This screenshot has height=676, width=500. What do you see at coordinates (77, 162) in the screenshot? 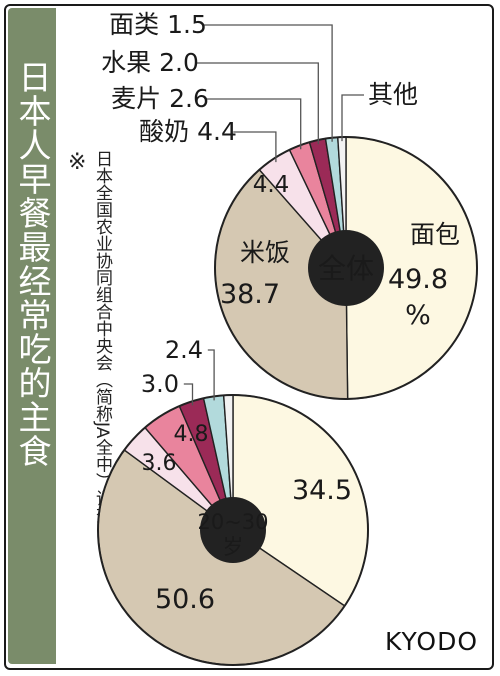
I see `note-mark: ※` at bounding box center [77, 162].